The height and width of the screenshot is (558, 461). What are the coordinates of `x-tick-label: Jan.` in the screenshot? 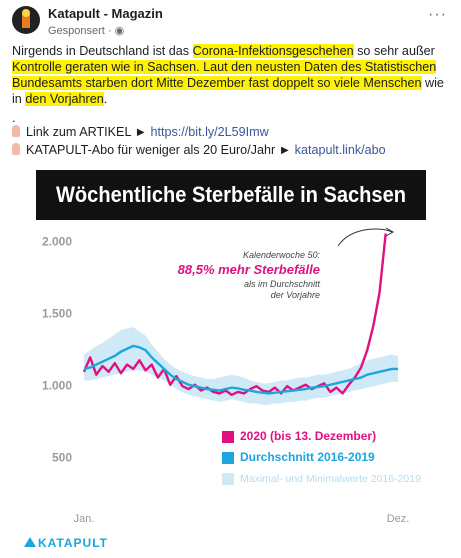 It's located at (84, 519).